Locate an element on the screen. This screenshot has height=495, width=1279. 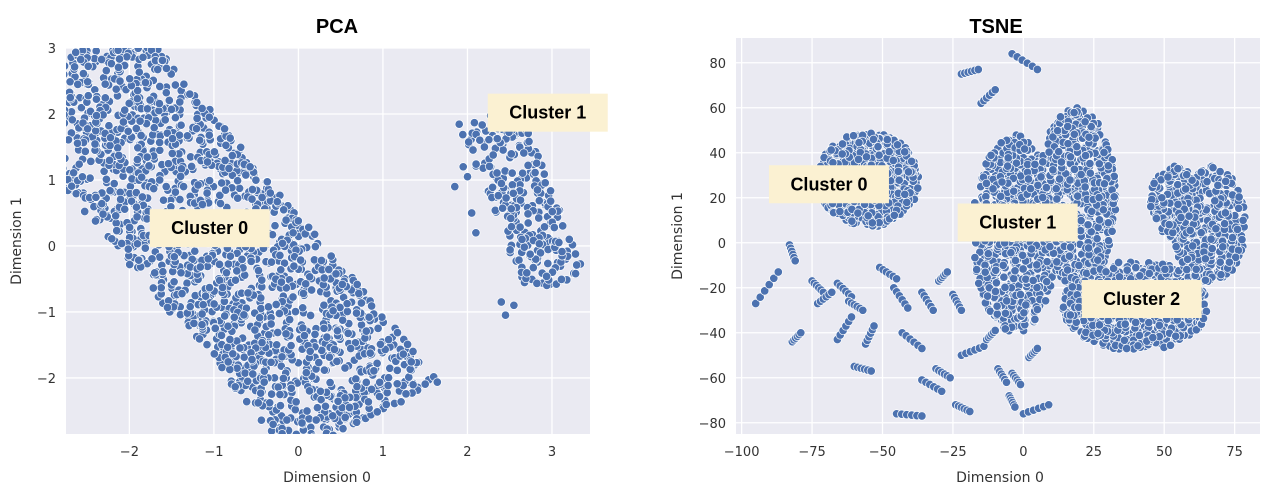
pca-title: PCA is located at coordinates (337, 27).